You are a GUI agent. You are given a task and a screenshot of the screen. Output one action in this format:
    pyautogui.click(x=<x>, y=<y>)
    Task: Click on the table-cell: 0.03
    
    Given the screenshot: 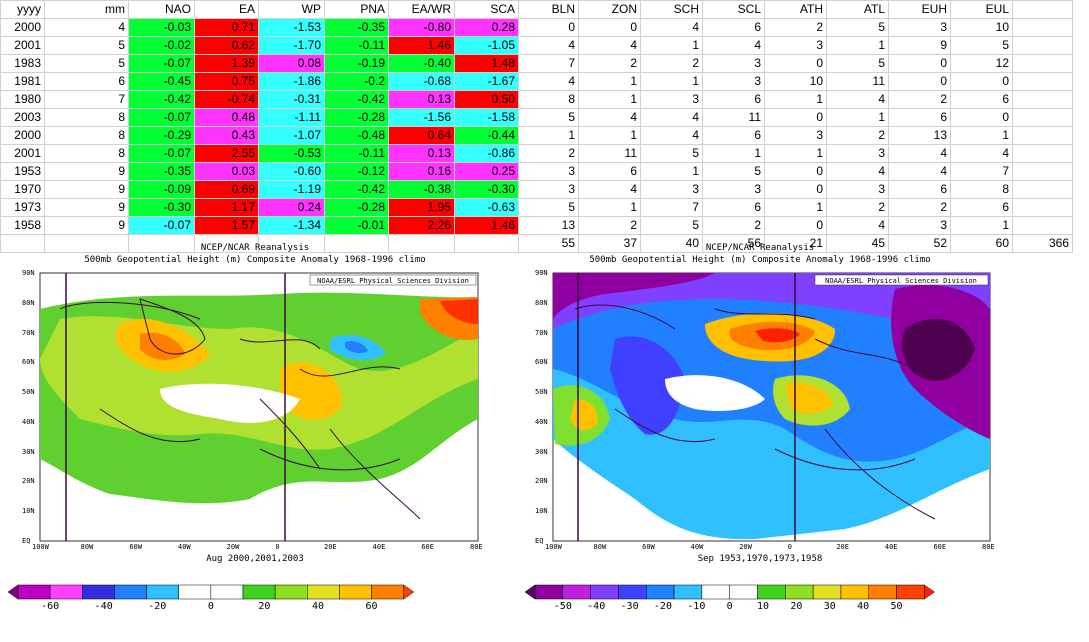 What is the action you would take?
    pyautogui.click(x=226, y=171)
    